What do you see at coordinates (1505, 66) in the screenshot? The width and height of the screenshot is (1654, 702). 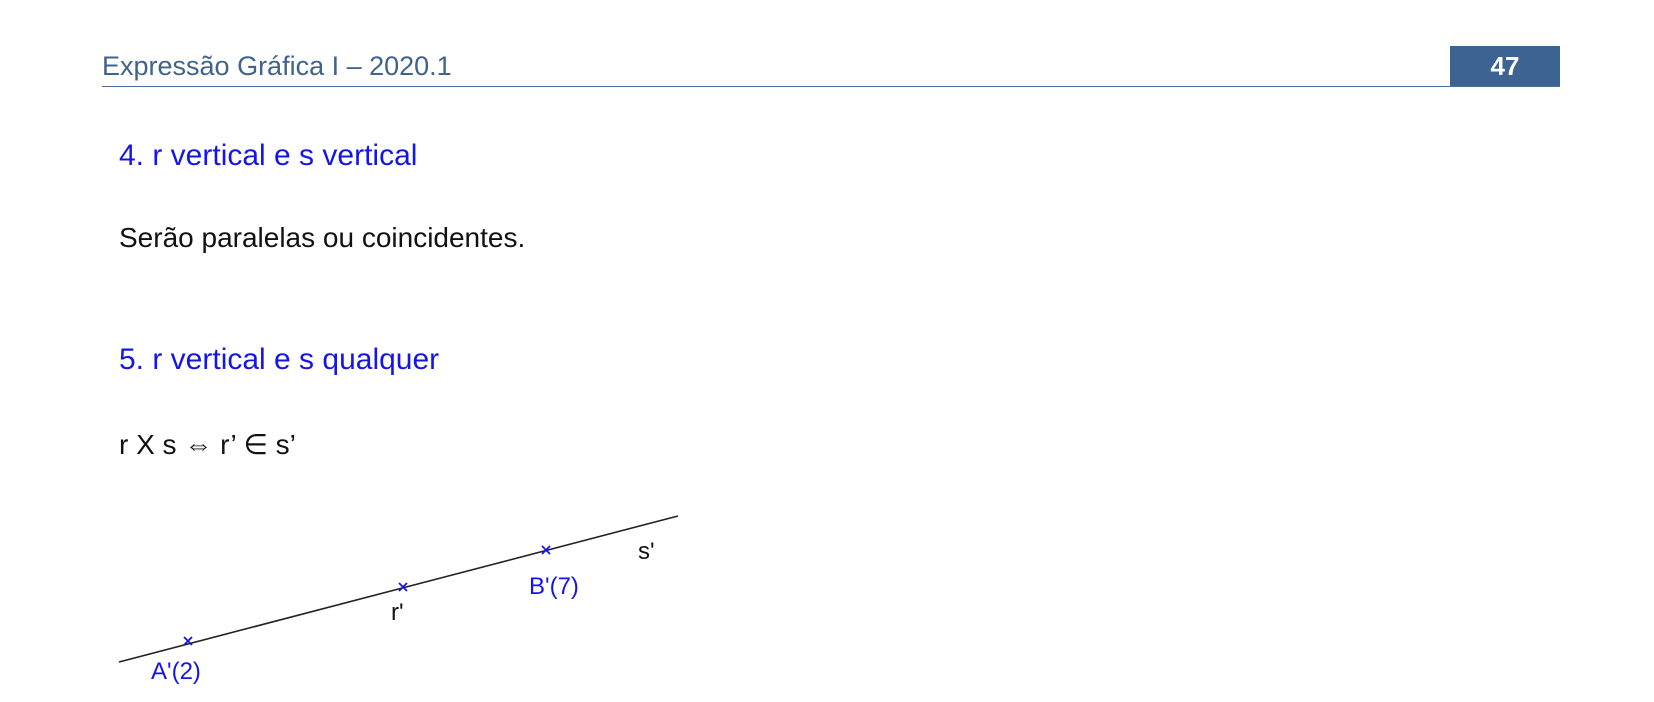 I see `page-number-badge: 47` at bounding box center [1505, 66].